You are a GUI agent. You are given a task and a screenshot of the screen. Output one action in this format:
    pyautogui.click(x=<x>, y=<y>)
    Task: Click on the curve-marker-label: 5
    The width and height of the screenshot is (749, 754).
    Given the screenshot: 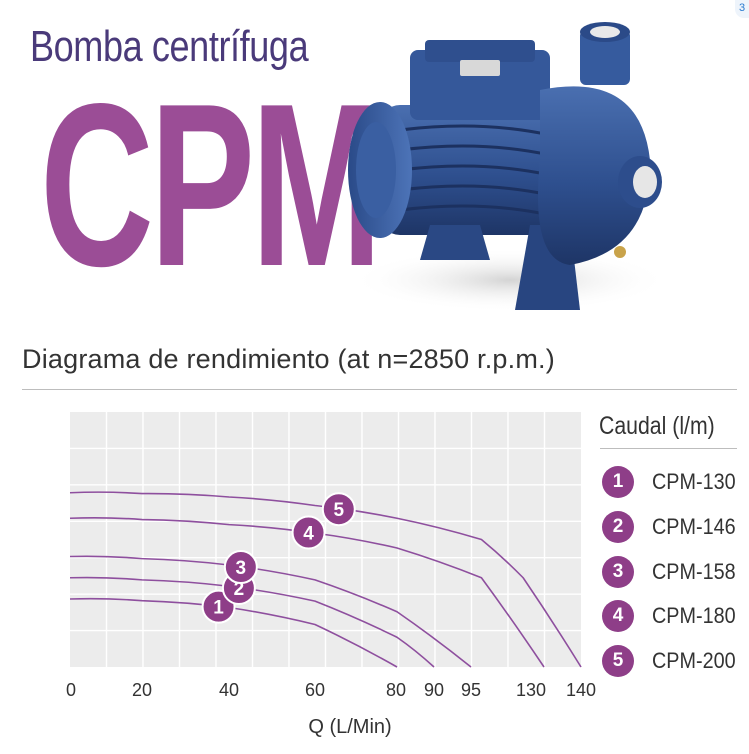 What is the action you would take?
    pyautogui.click(x=338, y=510)
    